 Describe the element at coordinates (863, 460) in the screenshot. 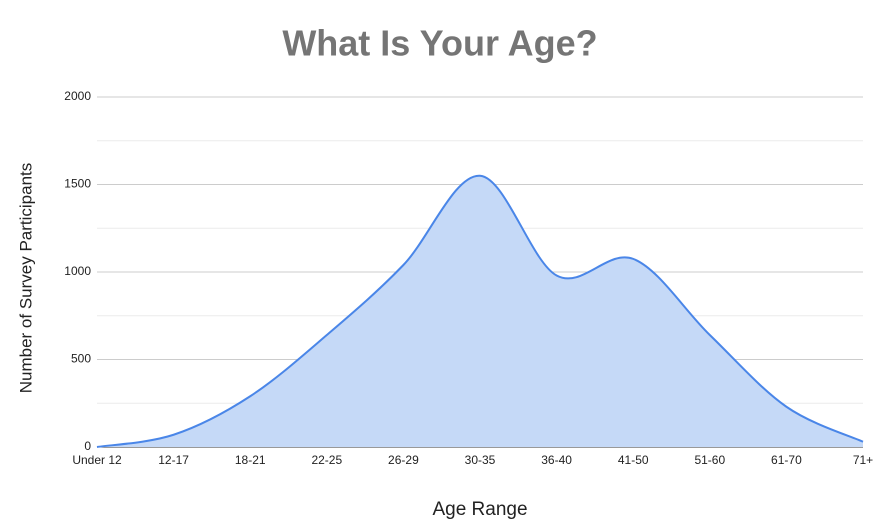

I see `x-tick-label: 71+` at that location.